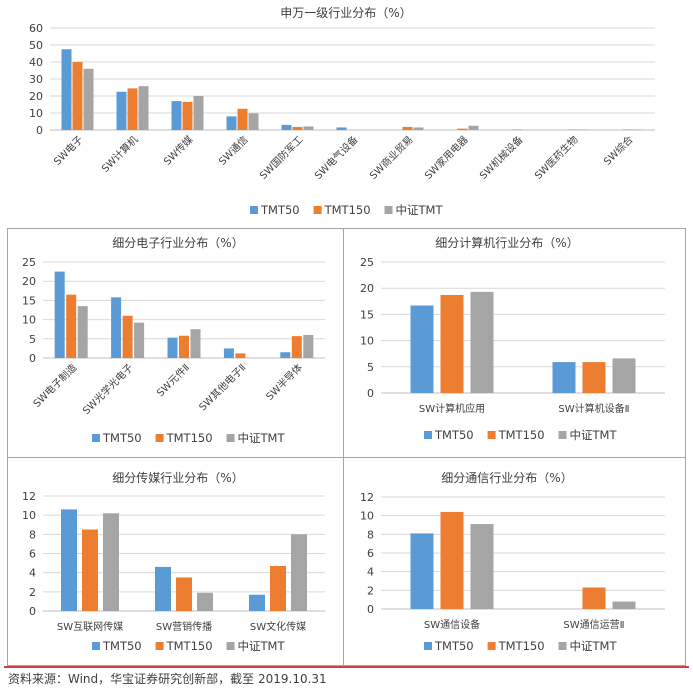 This screenshot has width=693, height=689. I want to click on y-tick-label: 50, so click(36, 45).